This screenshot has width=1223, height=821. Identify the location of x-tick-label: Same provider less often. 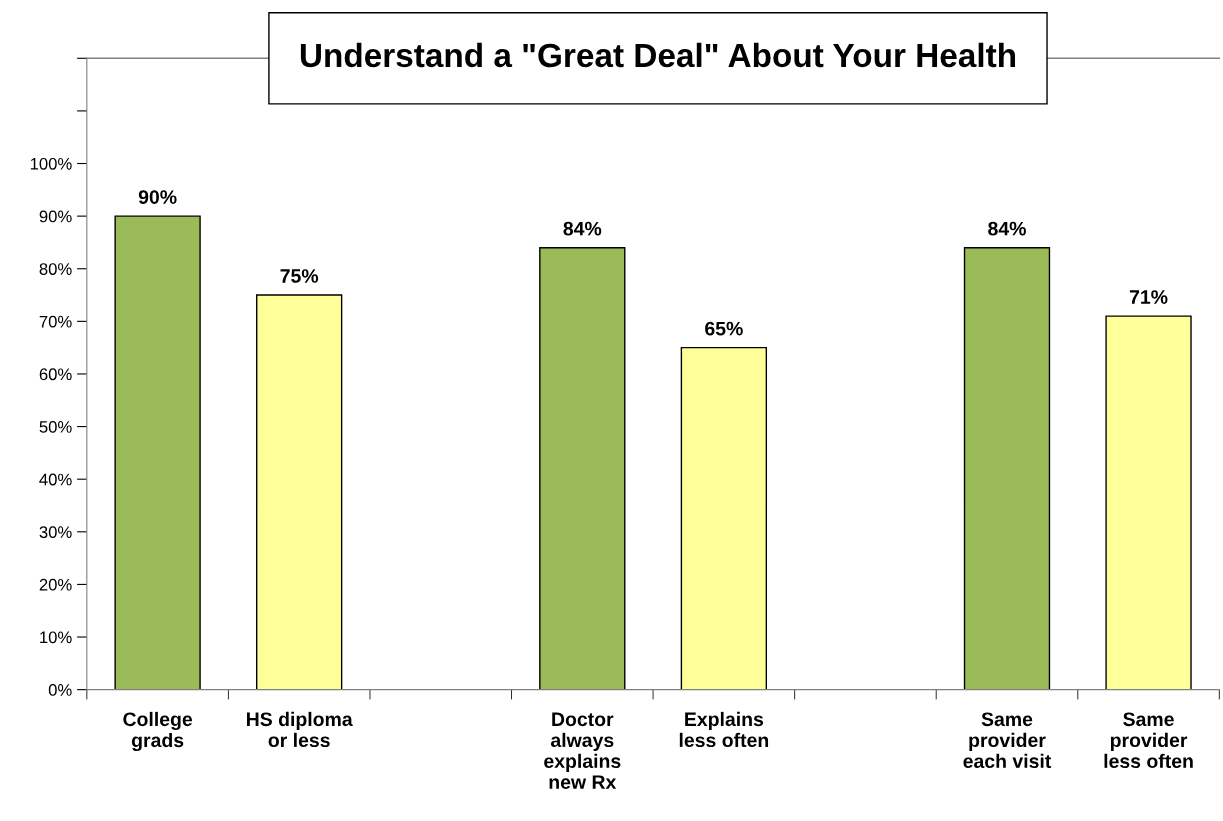
(1148, 740).